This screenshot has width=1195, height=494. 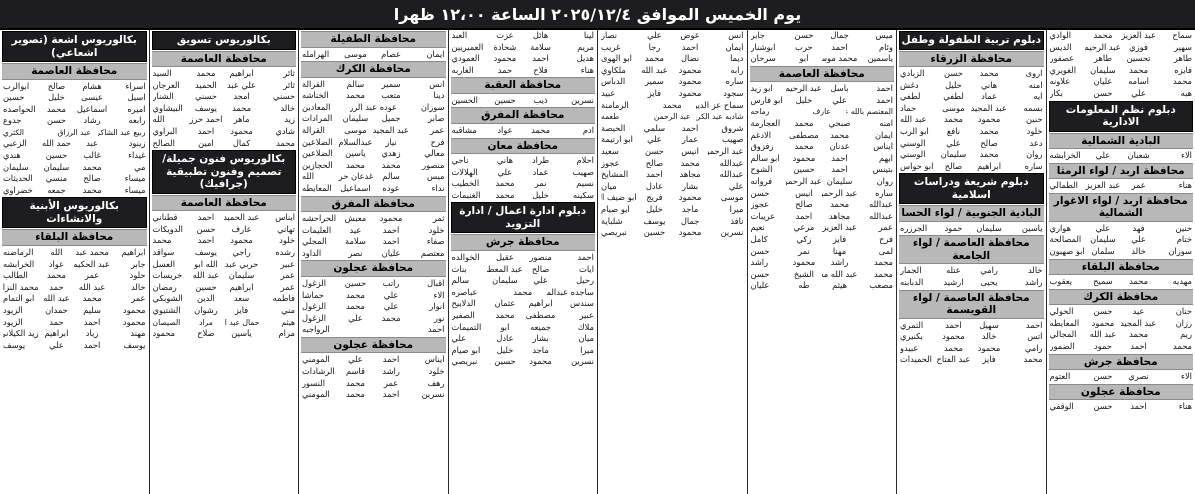 What do you see at coordinates (57, 179) in the screenshot?
I see `name-cell: منسي` at bounding box center [57, 179].